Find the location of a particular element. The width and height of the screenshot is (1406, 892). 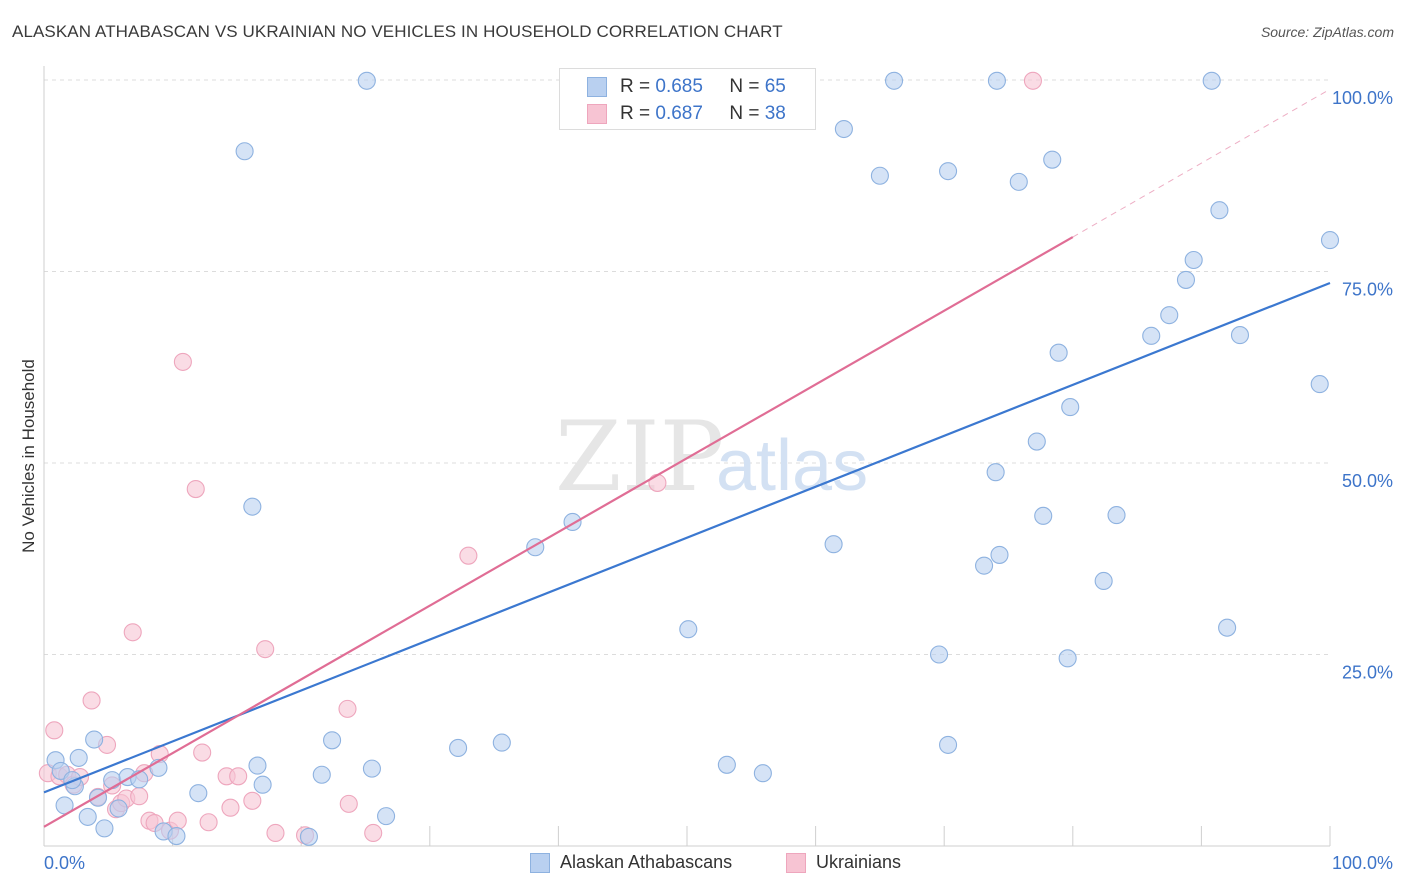

legend-item-ukrainians: Ukrainians is located at coordinates (843, 862).